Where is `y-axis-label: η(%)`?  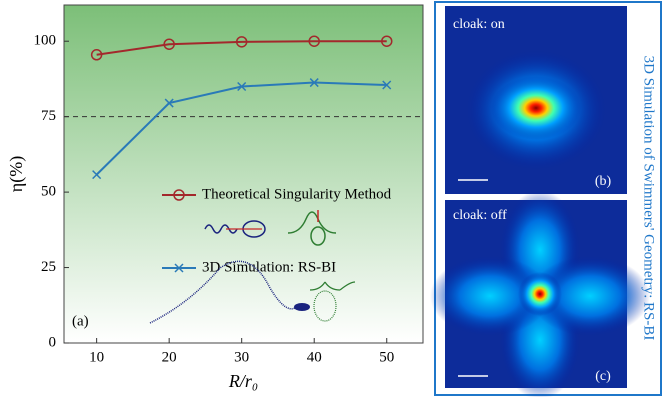 y-axis-label: η(%) is located at coordinates (16, 174).